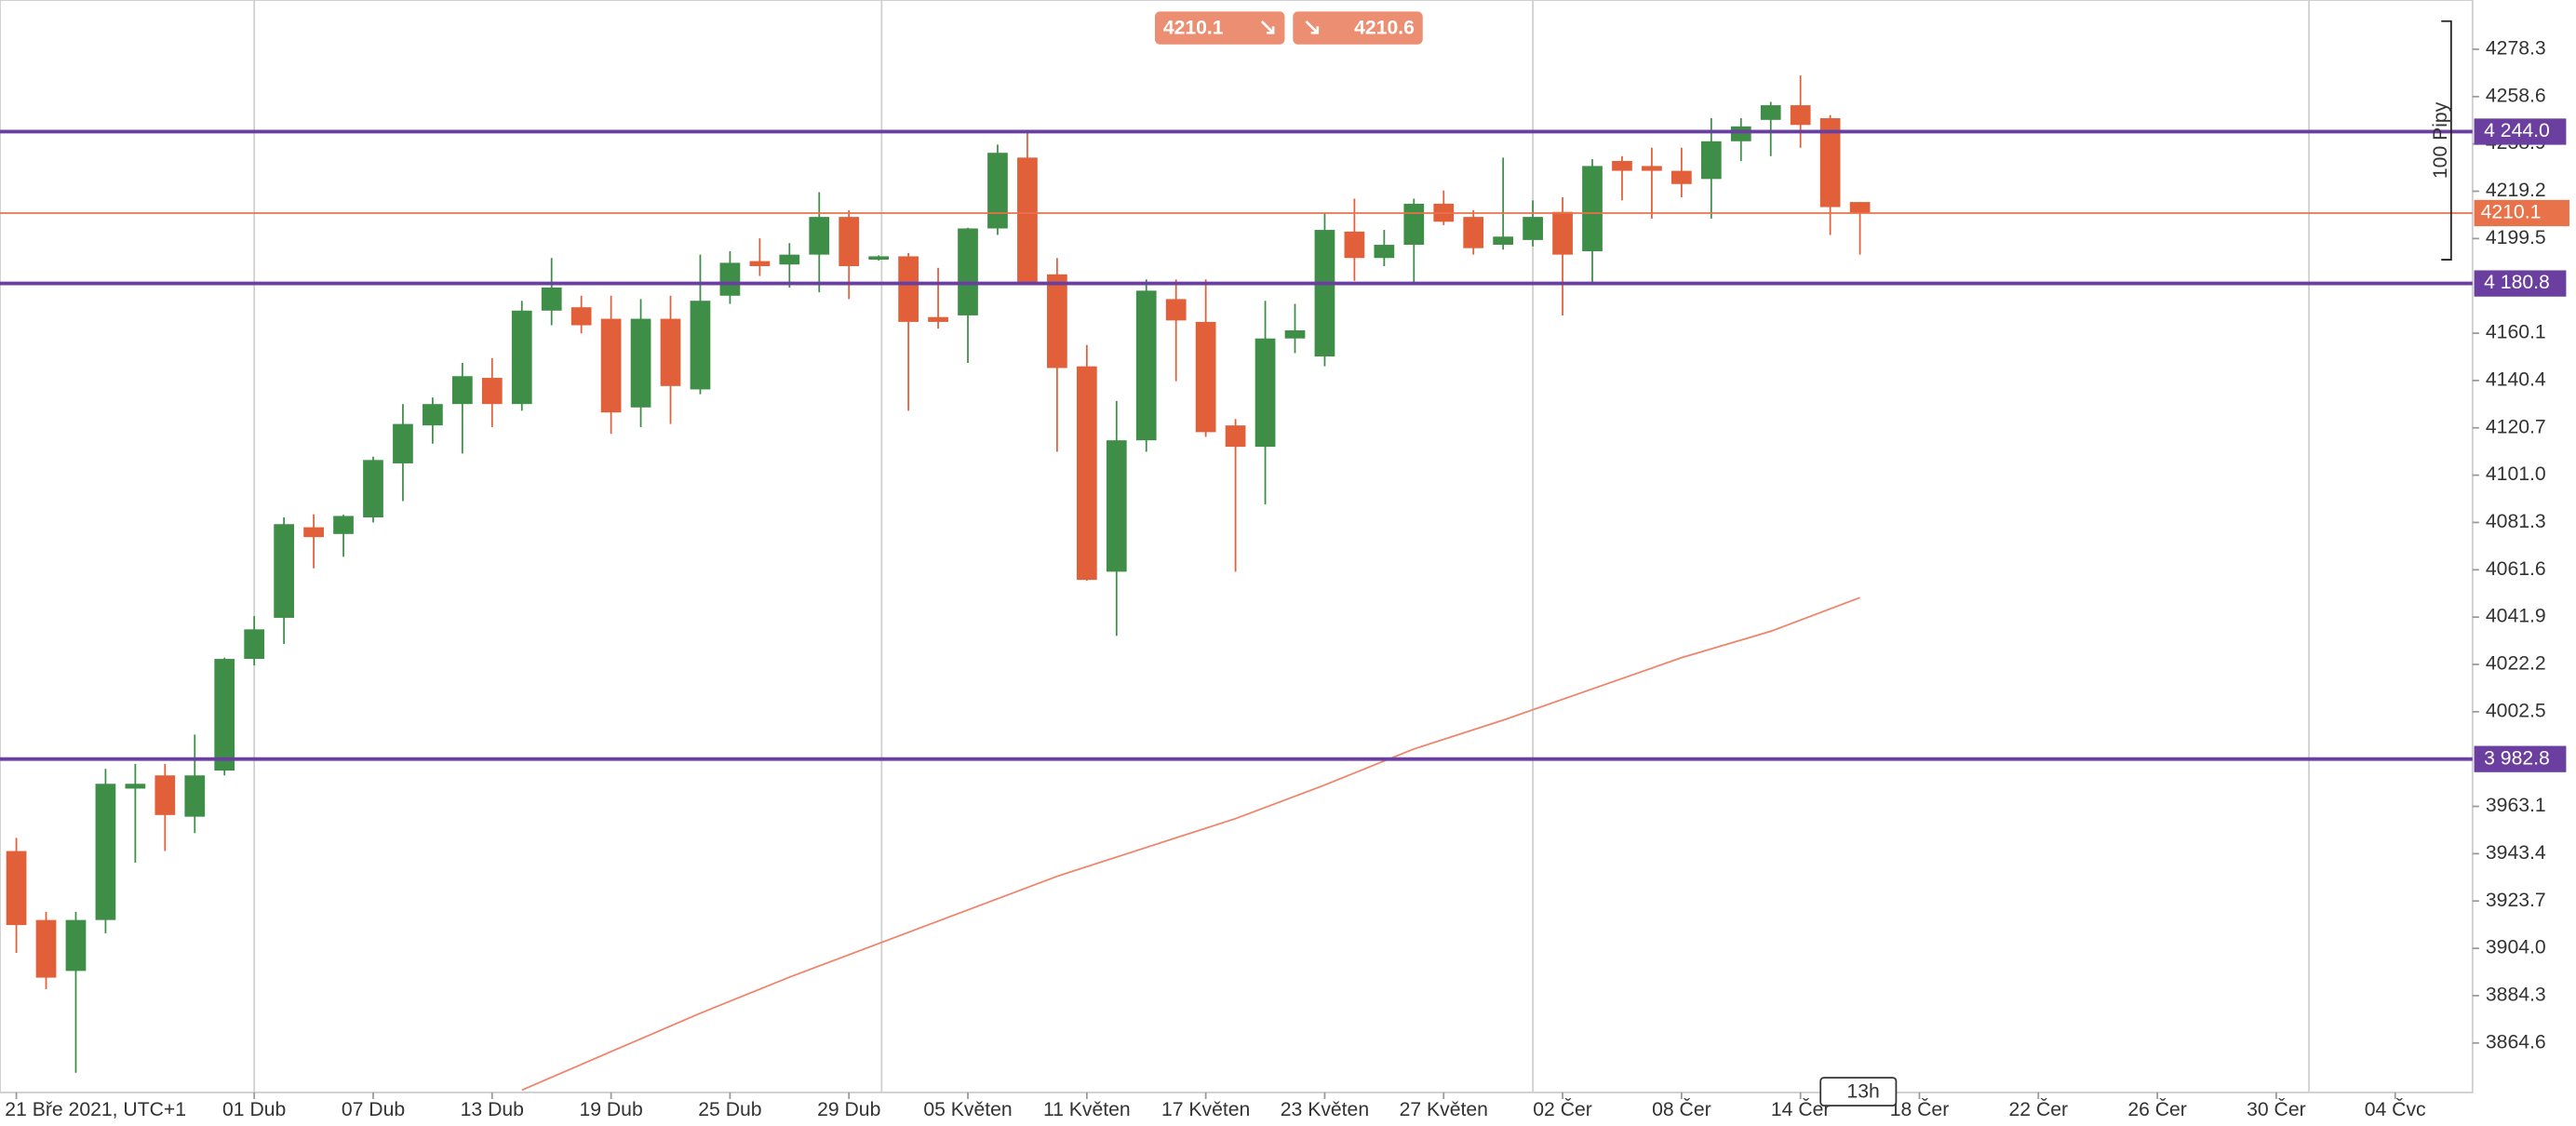 The width and height of the screenshot is (2576, 1126). What do you see at coordinates (2157, 1109) in the screenshot?
I see `x-tick-label: 26 Čer` at bounding box center [2157, 1109].